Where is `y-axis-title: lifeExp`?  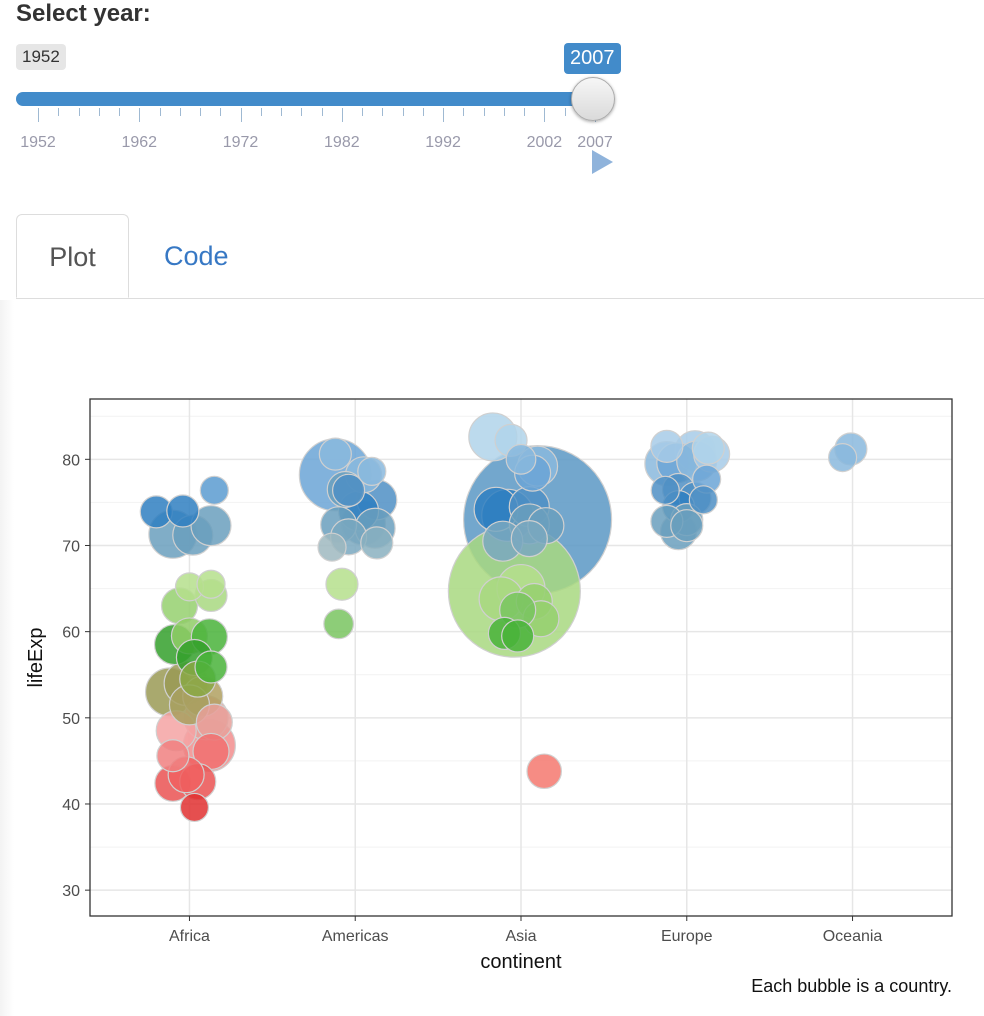
y-axis-title: lifeExp is located at coordinates (36, 657).